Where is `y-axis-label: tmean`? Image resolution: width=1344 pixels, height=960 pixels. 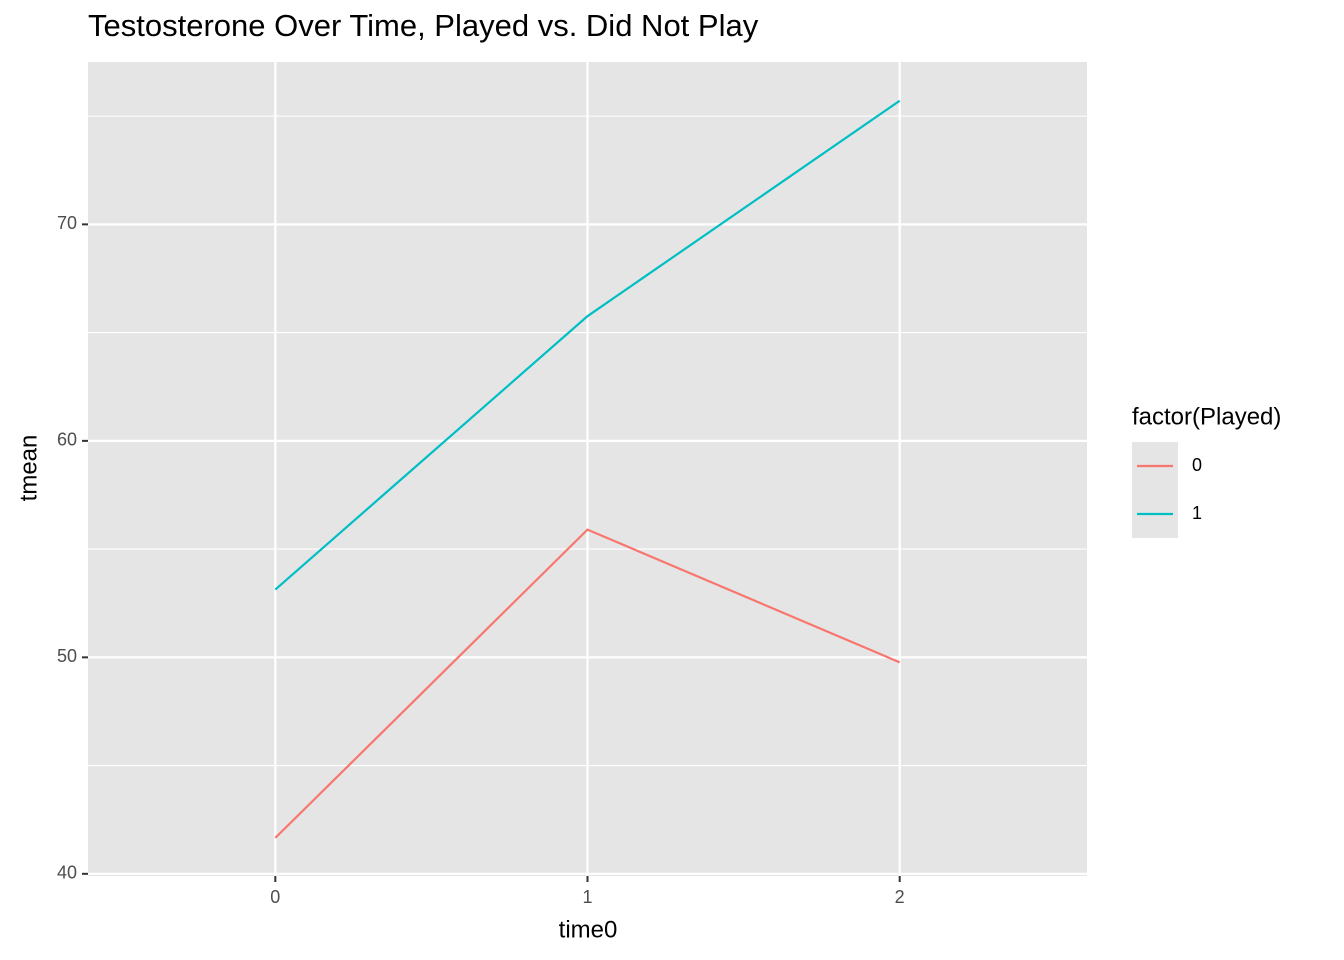 y-axis-label: tmean is located at coordinates (28, 468).